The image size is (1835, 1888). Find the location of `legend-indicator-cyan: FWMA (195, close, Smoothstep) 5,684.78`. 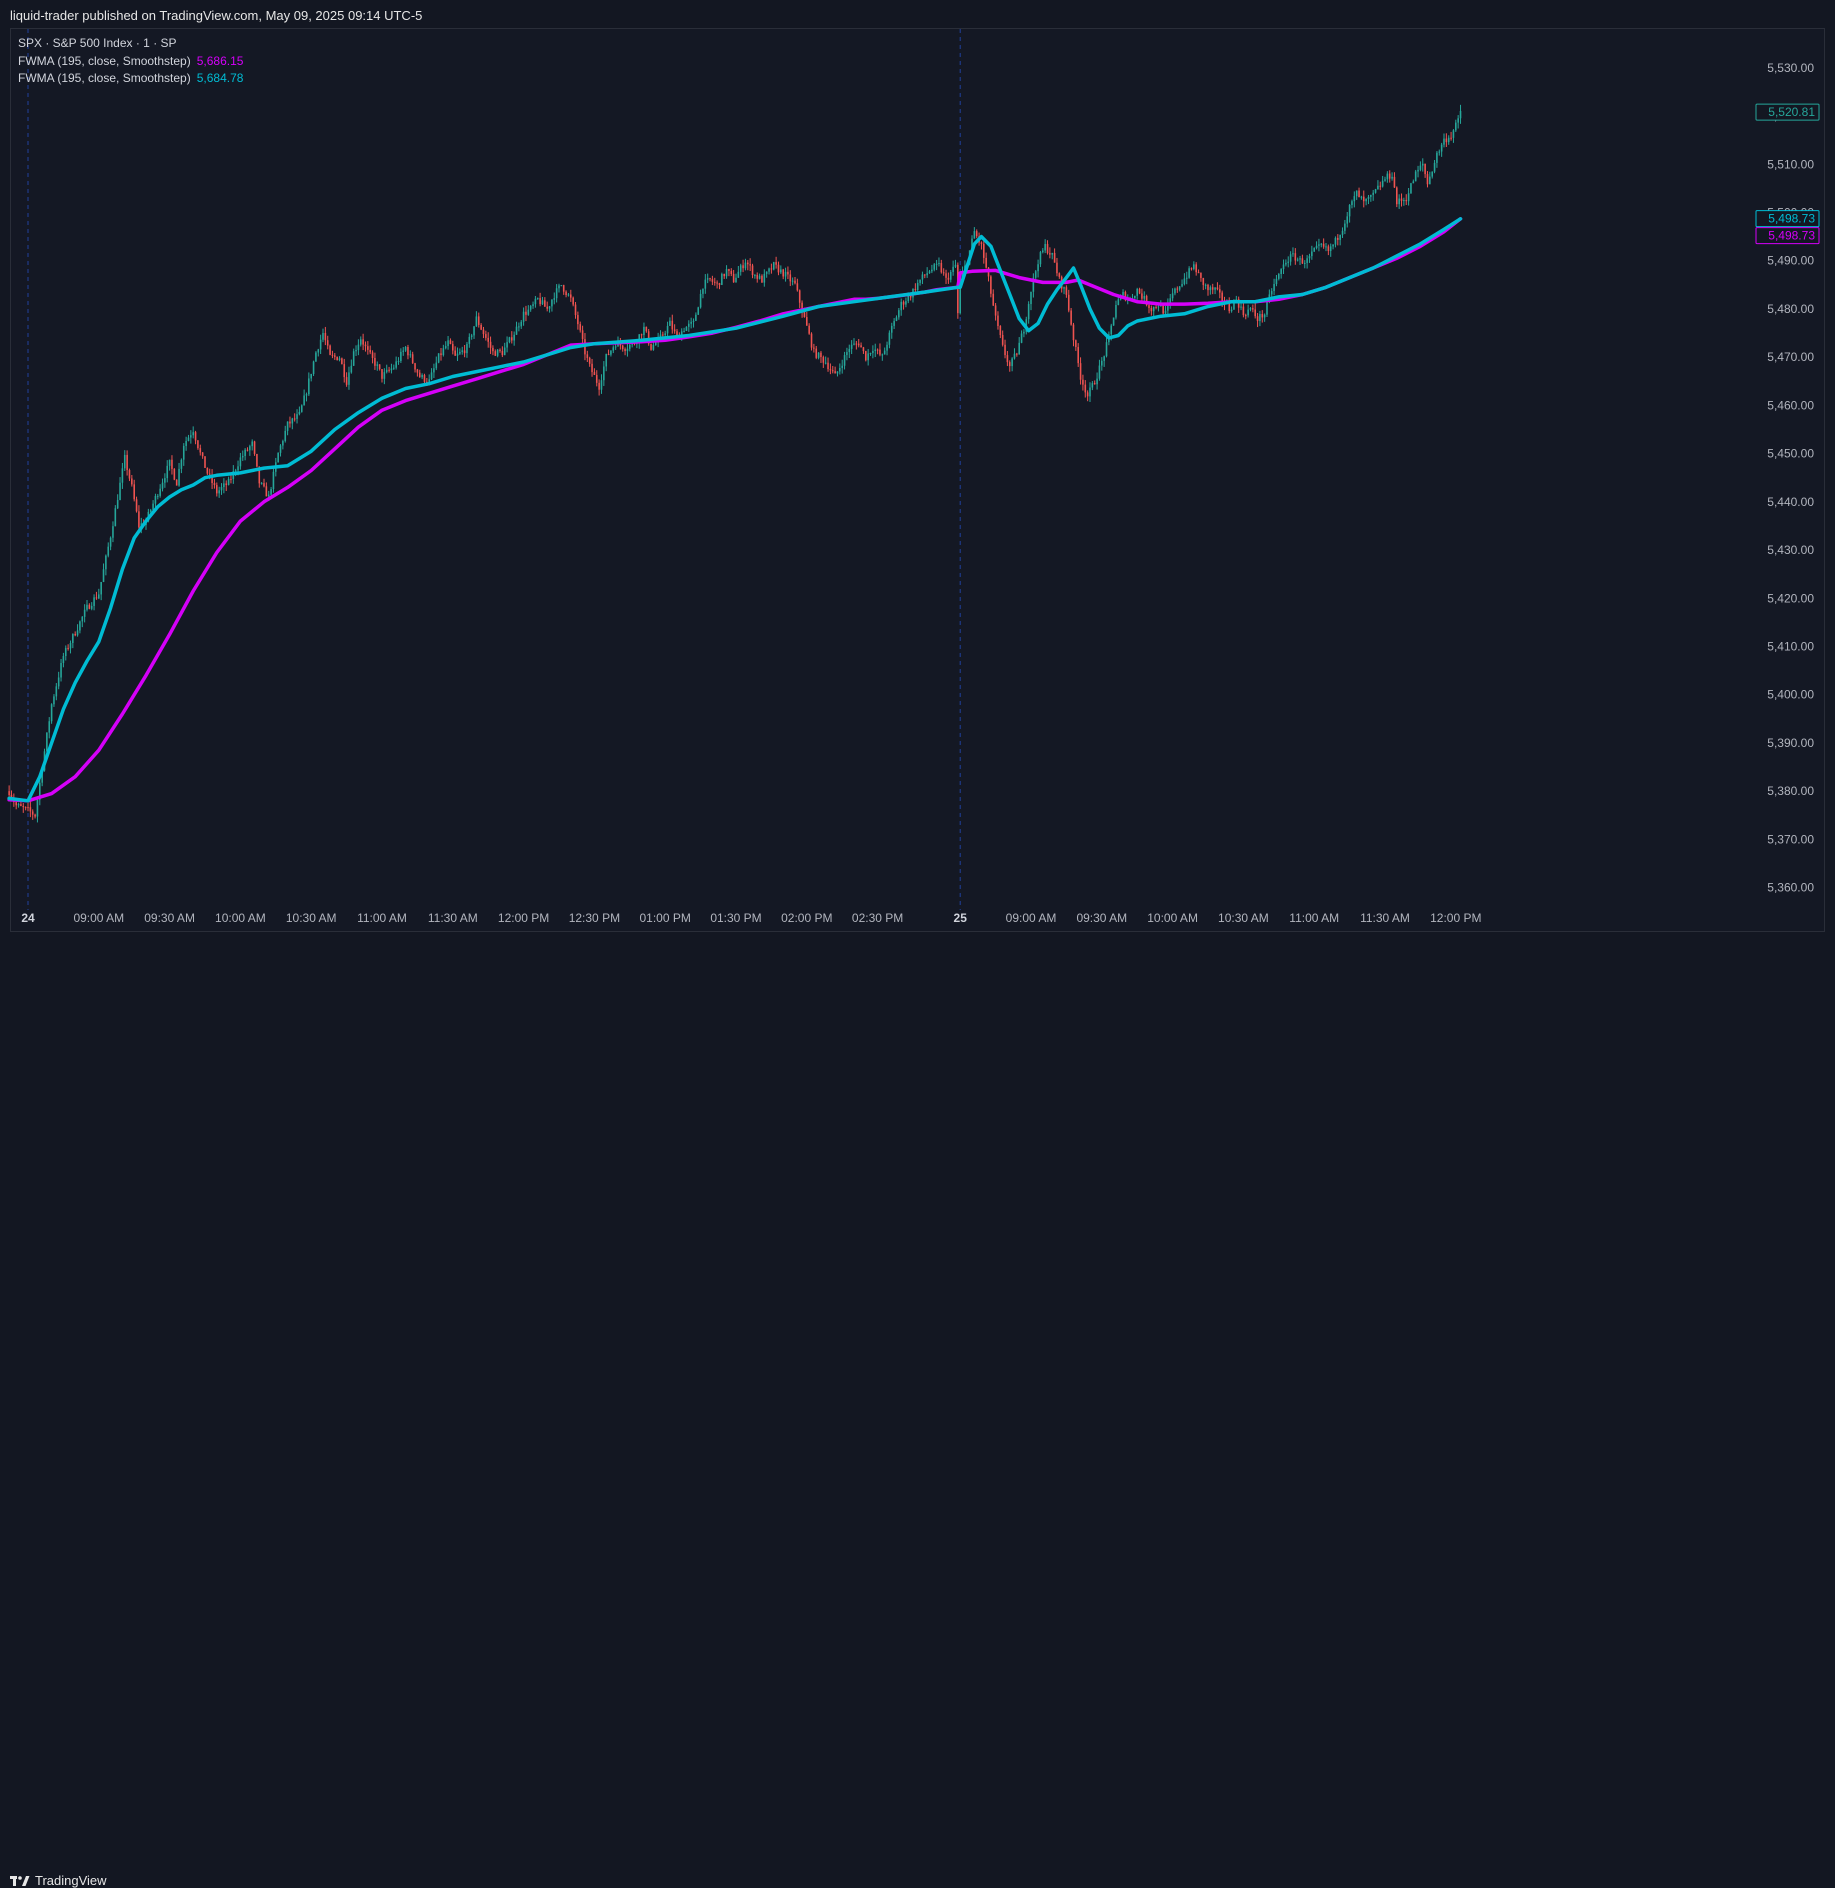

legend-indicator-cyan: FWMA (195, close, Smoothstep) 5,684.78 is located at coordinates (130, 79).